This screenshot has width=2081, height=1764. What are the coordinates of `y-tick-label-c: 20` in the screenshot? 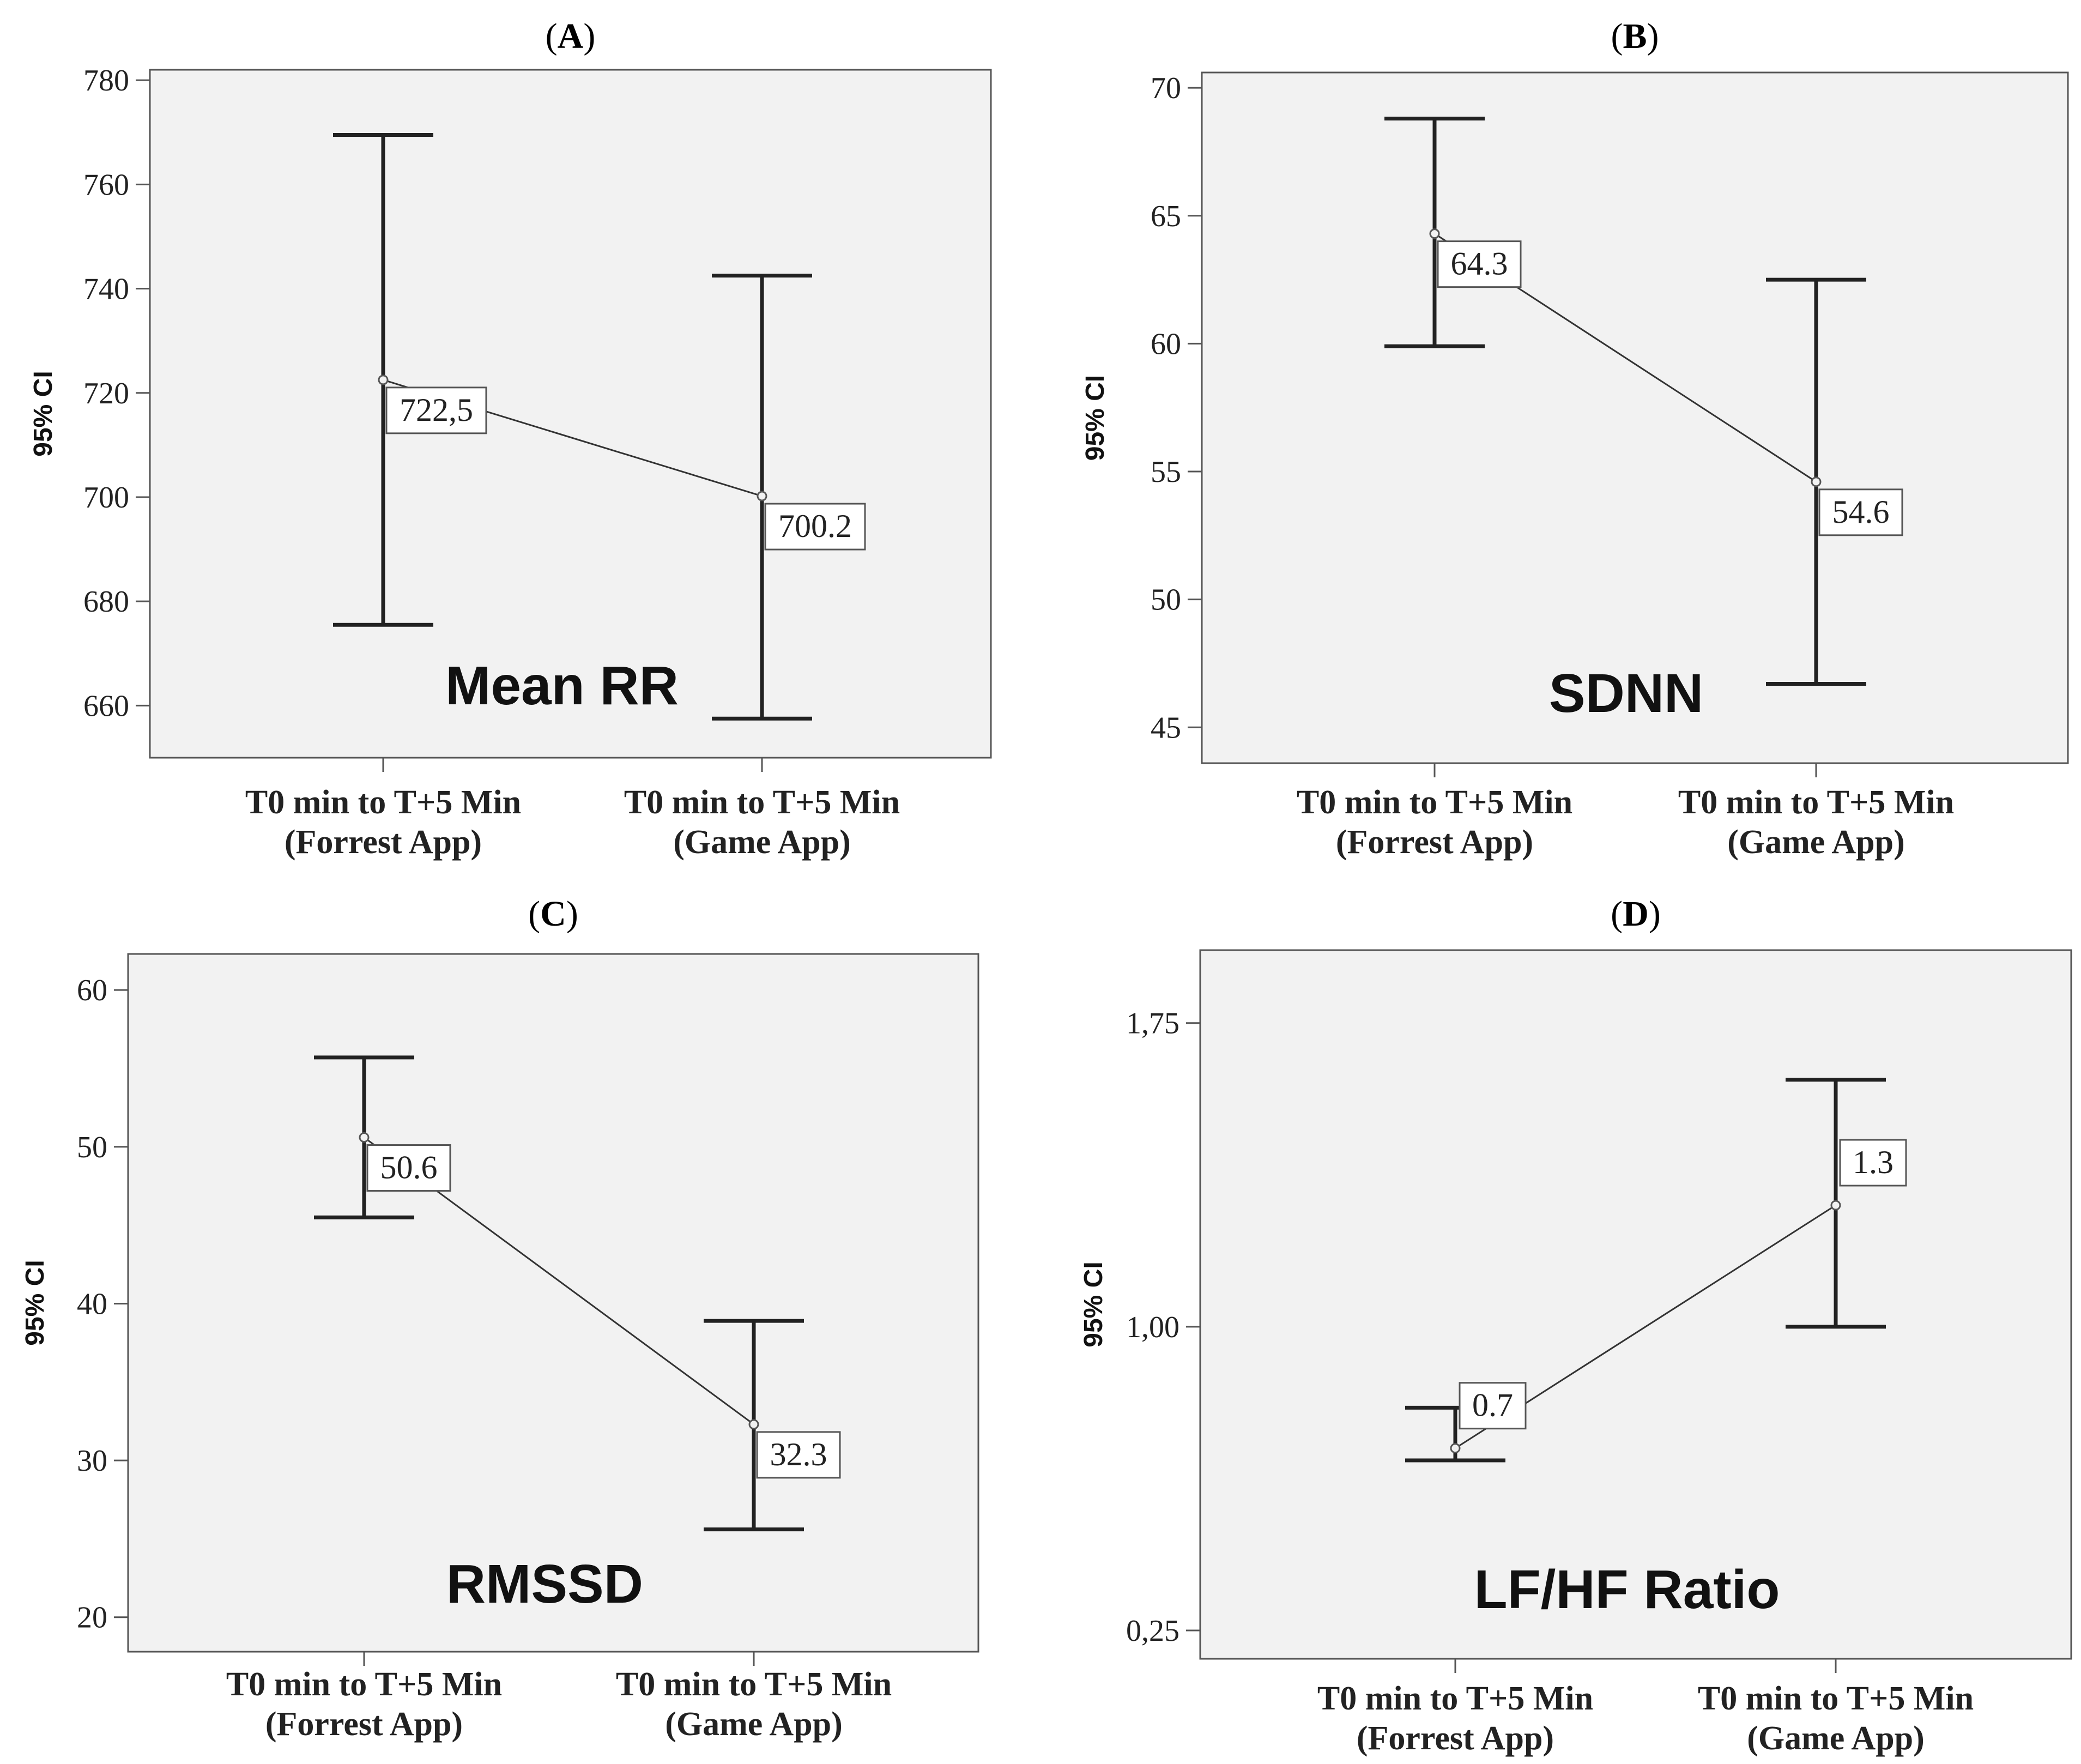 It's located at (92, 1618).